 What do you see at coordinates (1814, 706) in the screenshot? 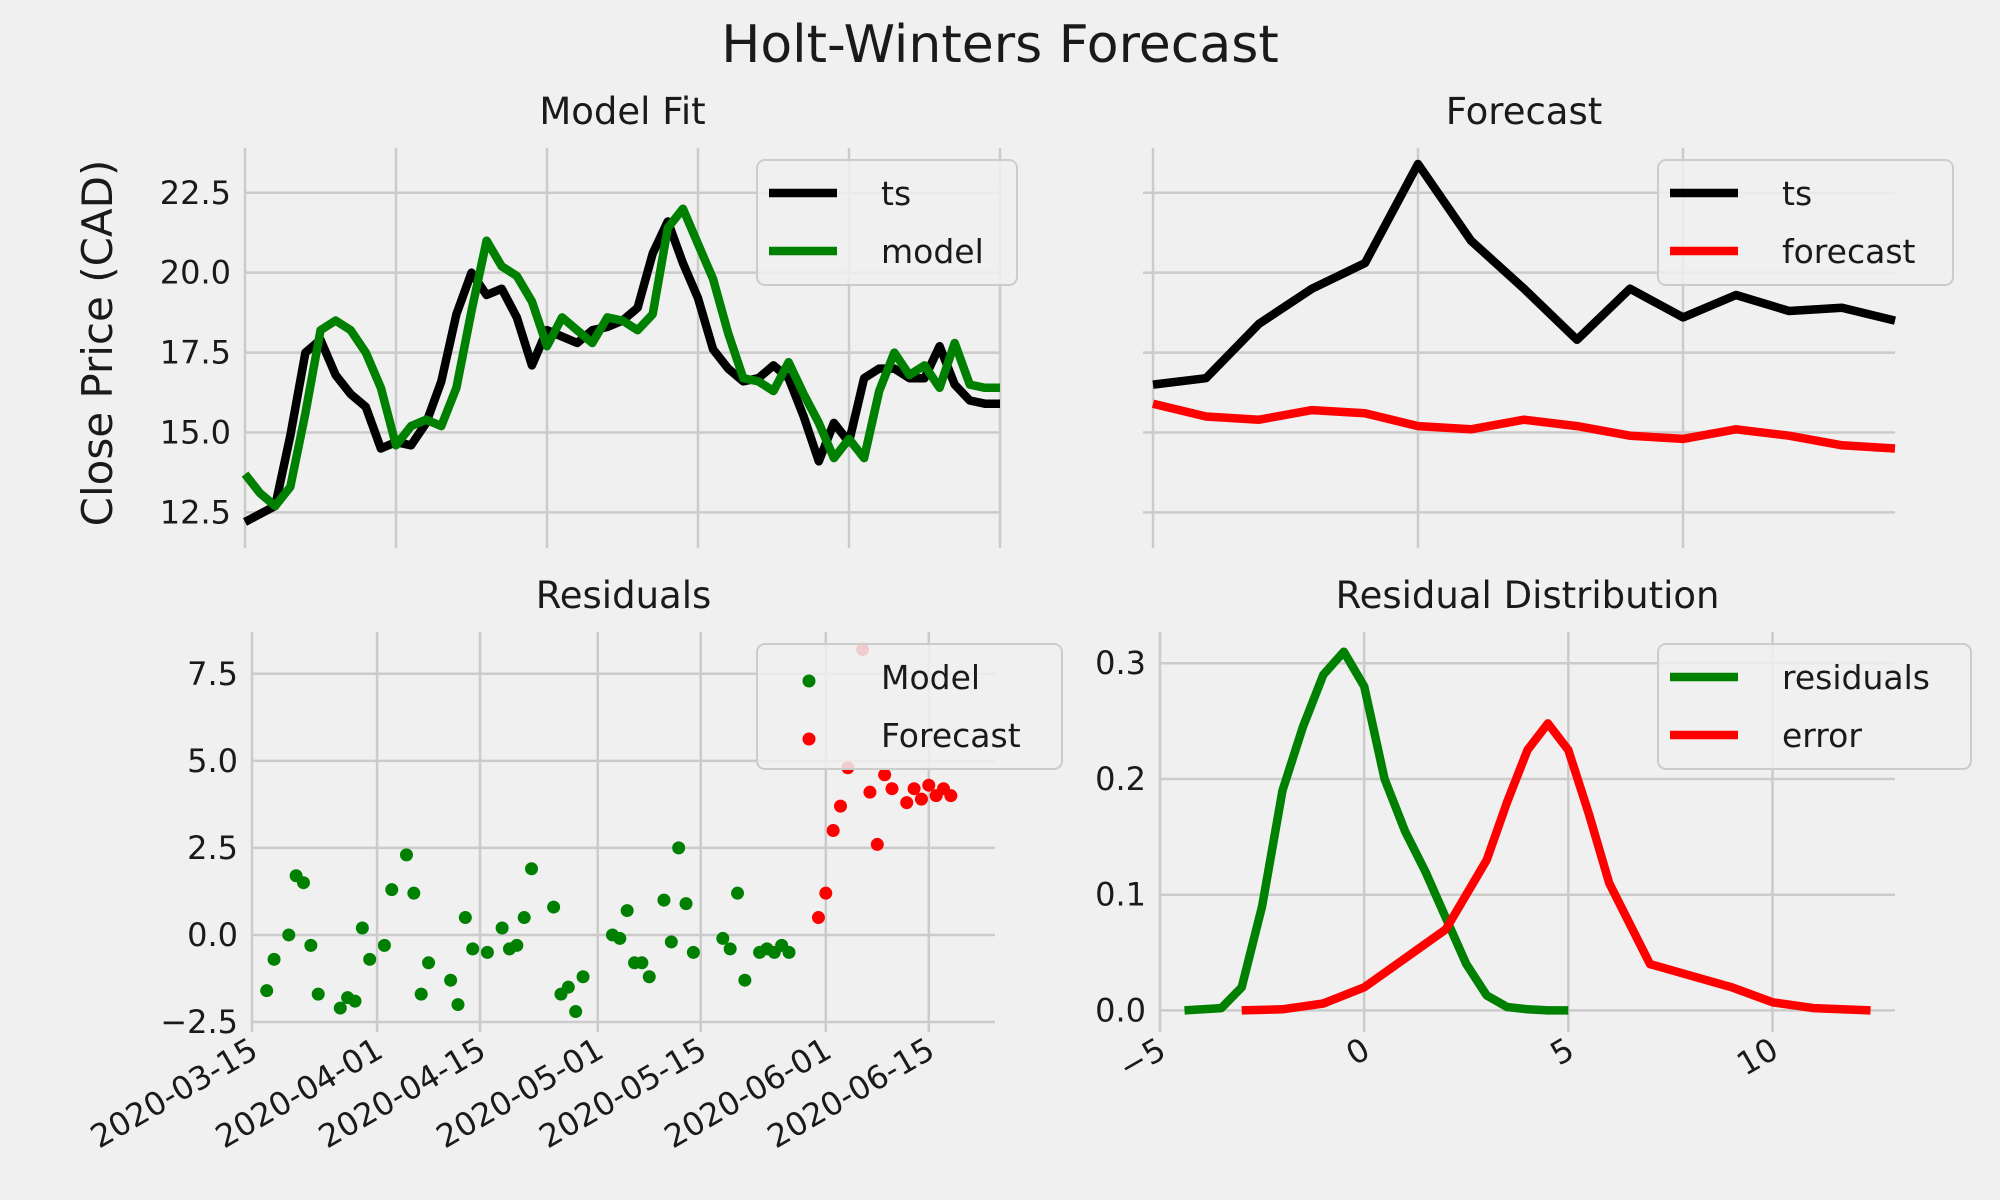
I see `legend: residuals error` at bounding box center [1814, 706].